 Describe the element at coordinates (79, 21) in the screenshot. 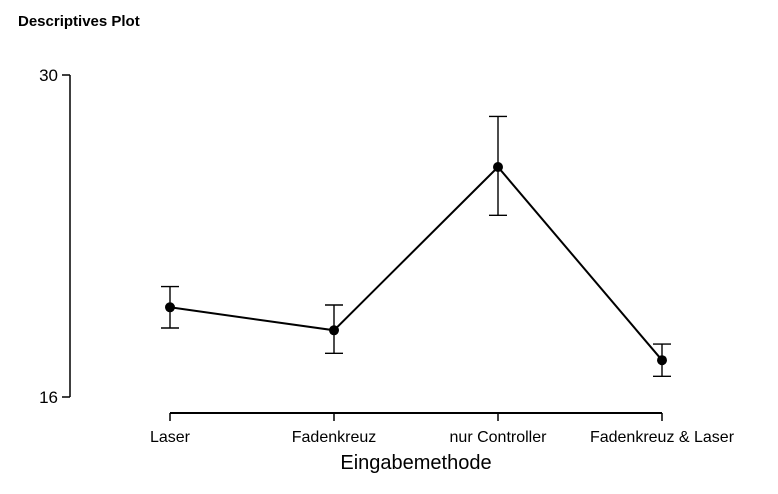

I see `panel-title: Descriptives Plot` at that location.